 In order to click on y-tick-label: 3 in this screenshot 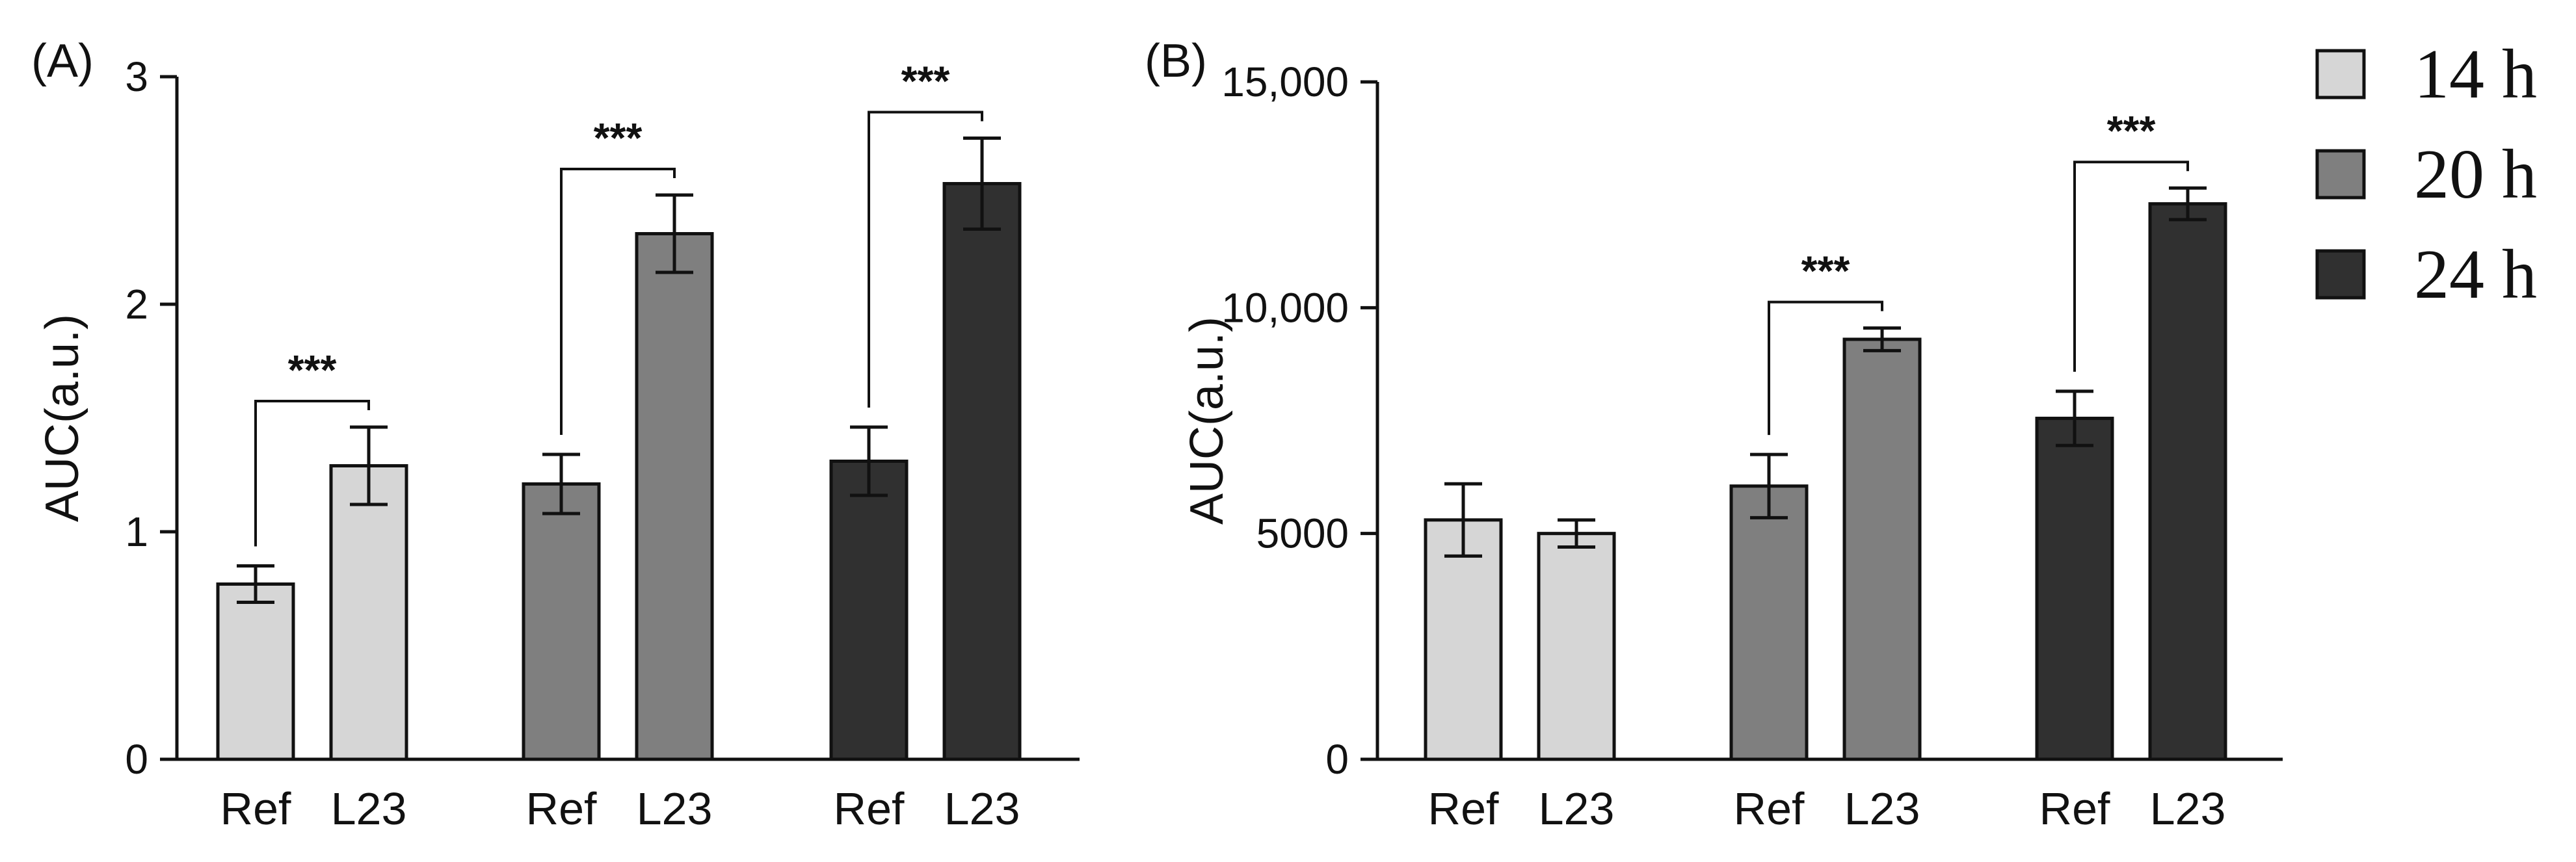, I will do `click(136, 77)`.